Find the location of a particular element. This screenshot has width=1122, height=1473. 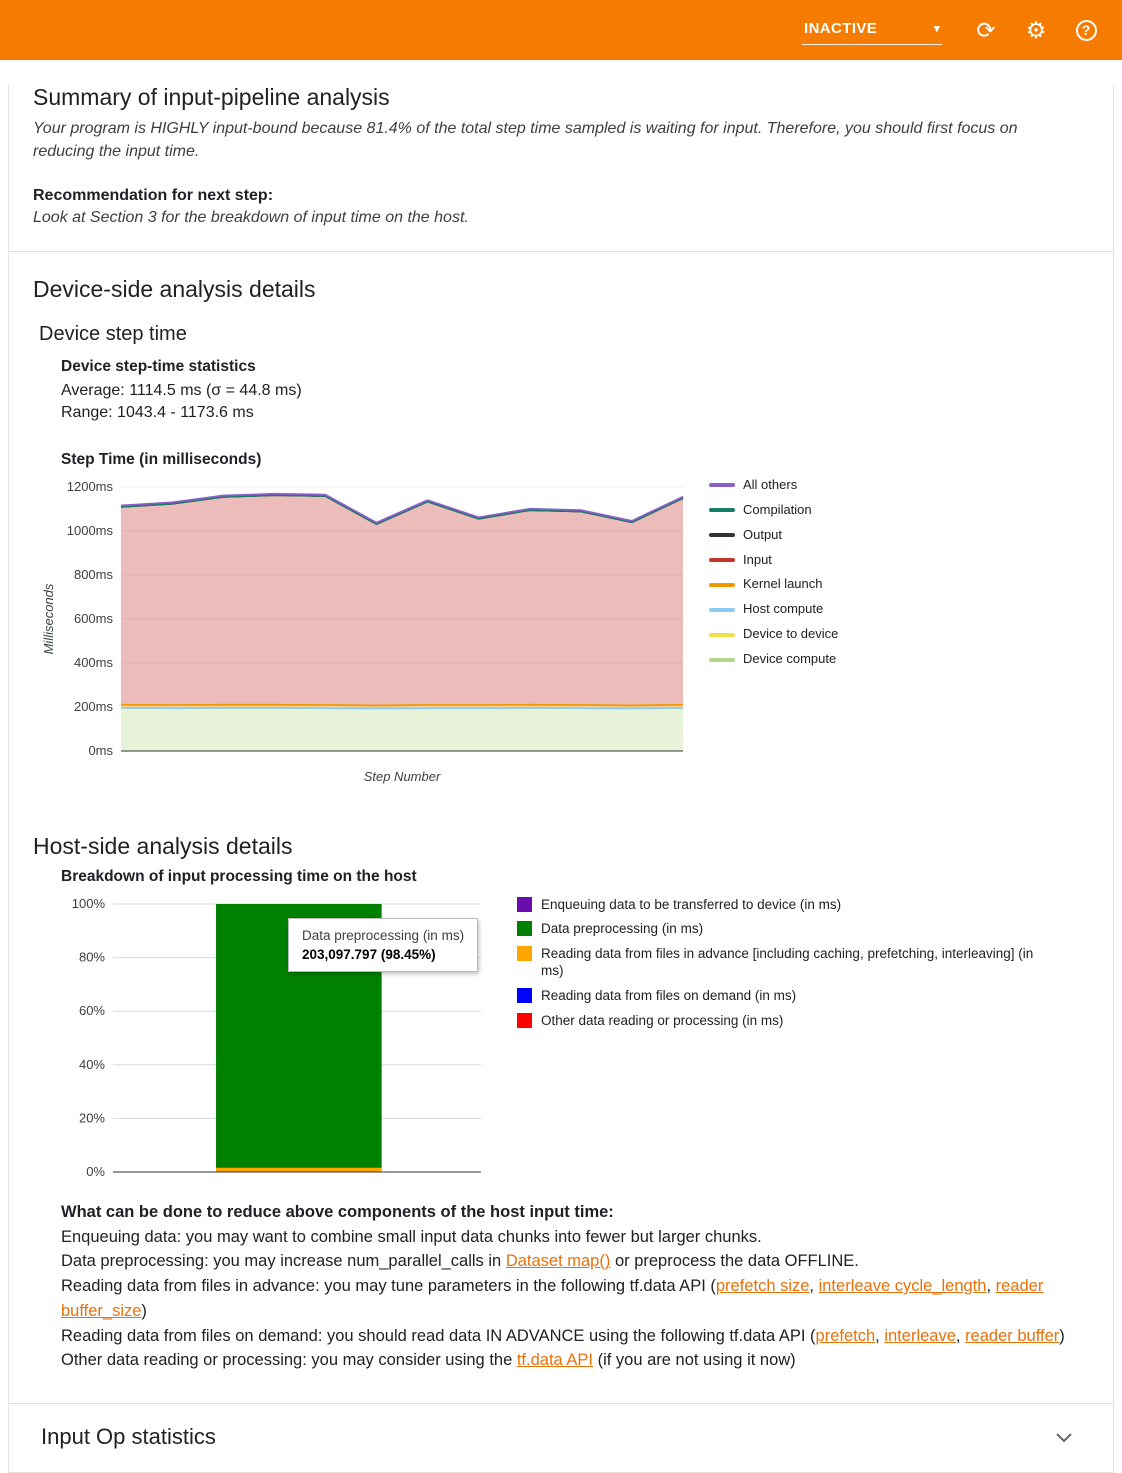

run-status-value: INACTIVE is located at coordinates (840, 28).